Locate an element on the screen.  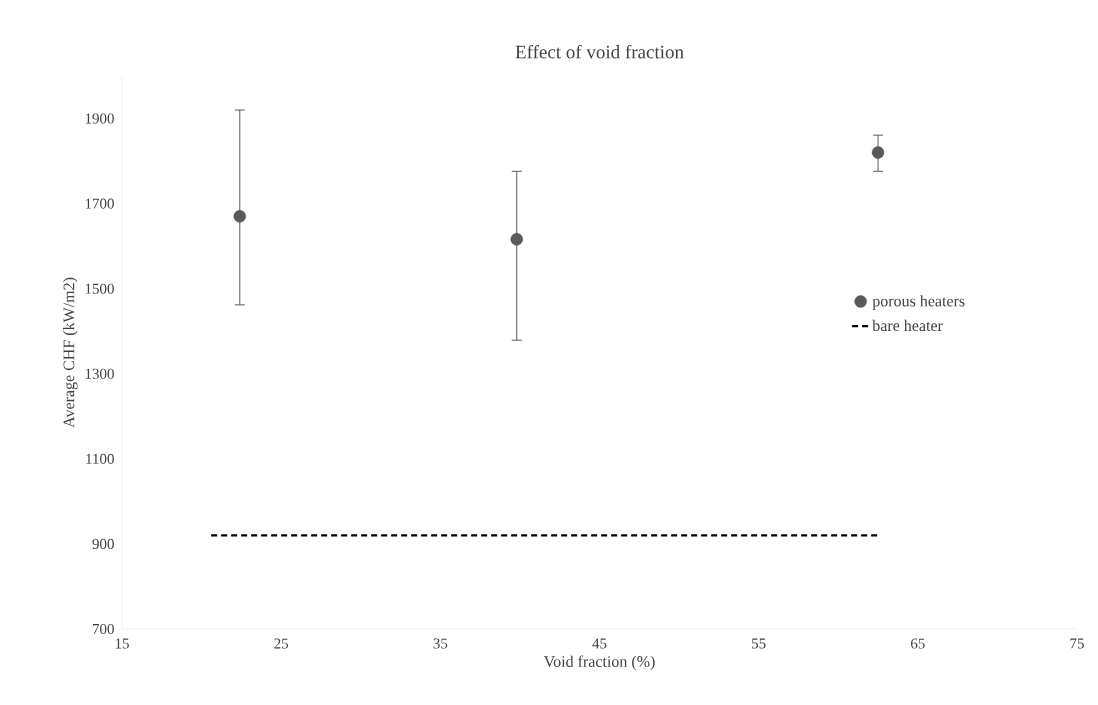
x-tick-label: 55 is located at coordinates (759, 643).